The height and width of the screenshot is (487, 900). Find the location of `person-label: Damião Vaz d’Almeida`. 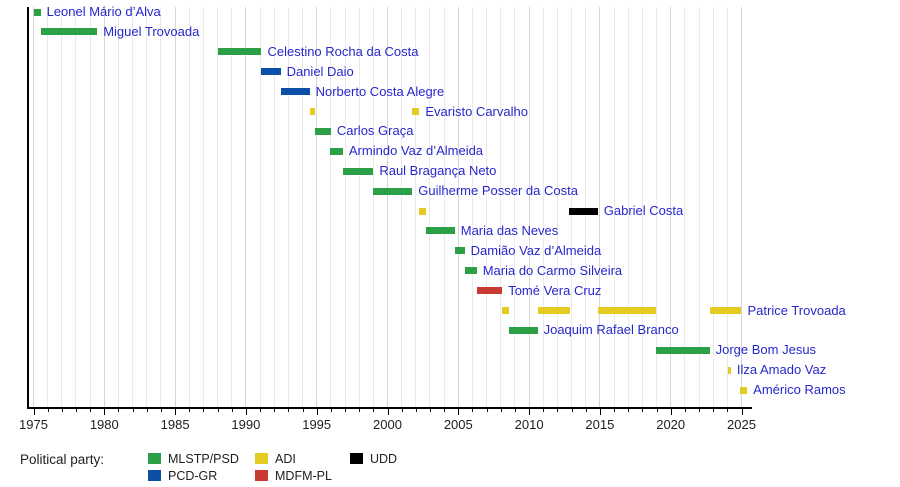

person-label: Damião Vaz d’Almeida is located at coordinates (536, 250).